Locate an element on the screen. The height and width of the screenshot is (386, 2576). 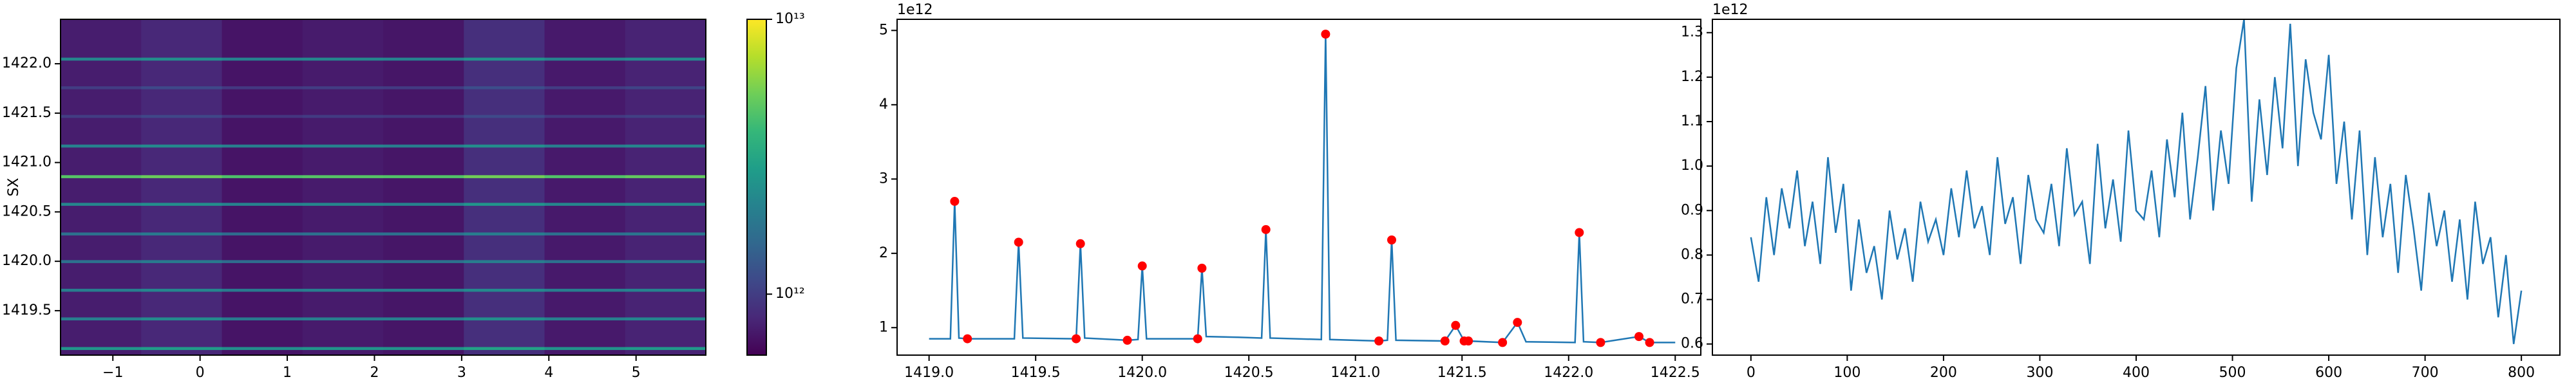
y-tick-label: 0.8 is located at coordinates (1692, 254).